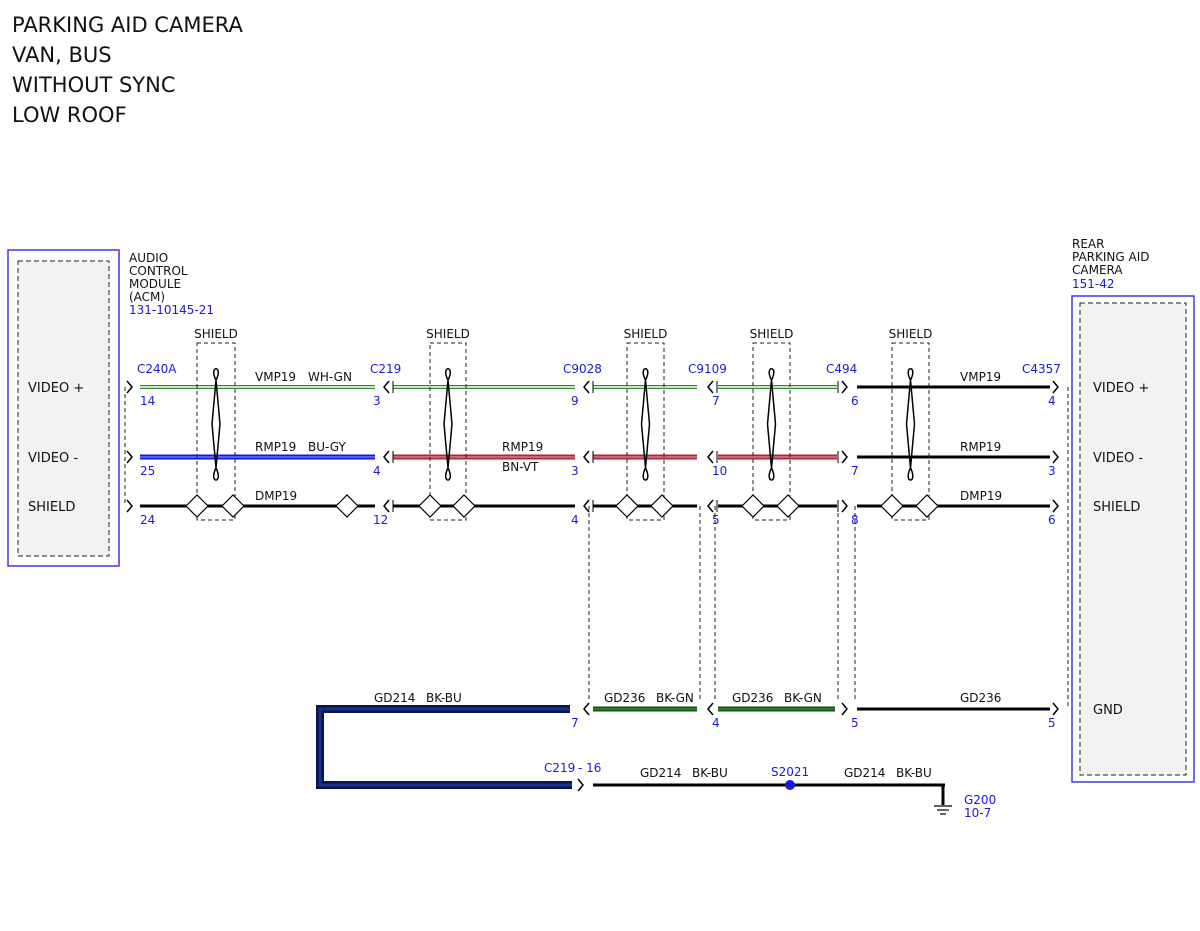  Describe the element at coordinates (582, 369) in the screenshot. I see `connector-name: C9028` at that location.